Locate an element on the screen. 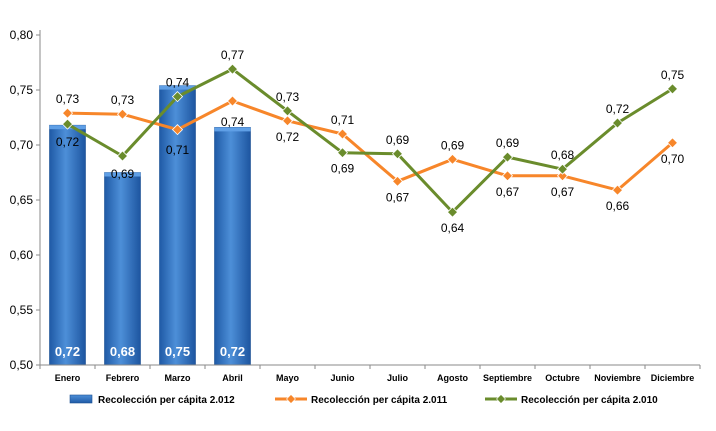  series-2011-value-label: 0,71 is located at coordinates (343, 120).